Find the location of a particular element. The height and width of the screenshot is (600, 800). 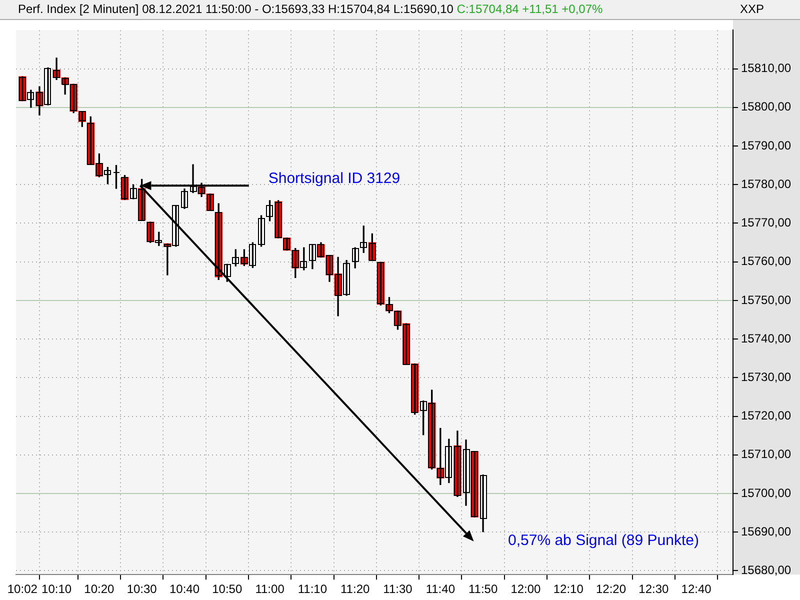

x-tick-label: 12:30 is located at coordinates (654, 589).